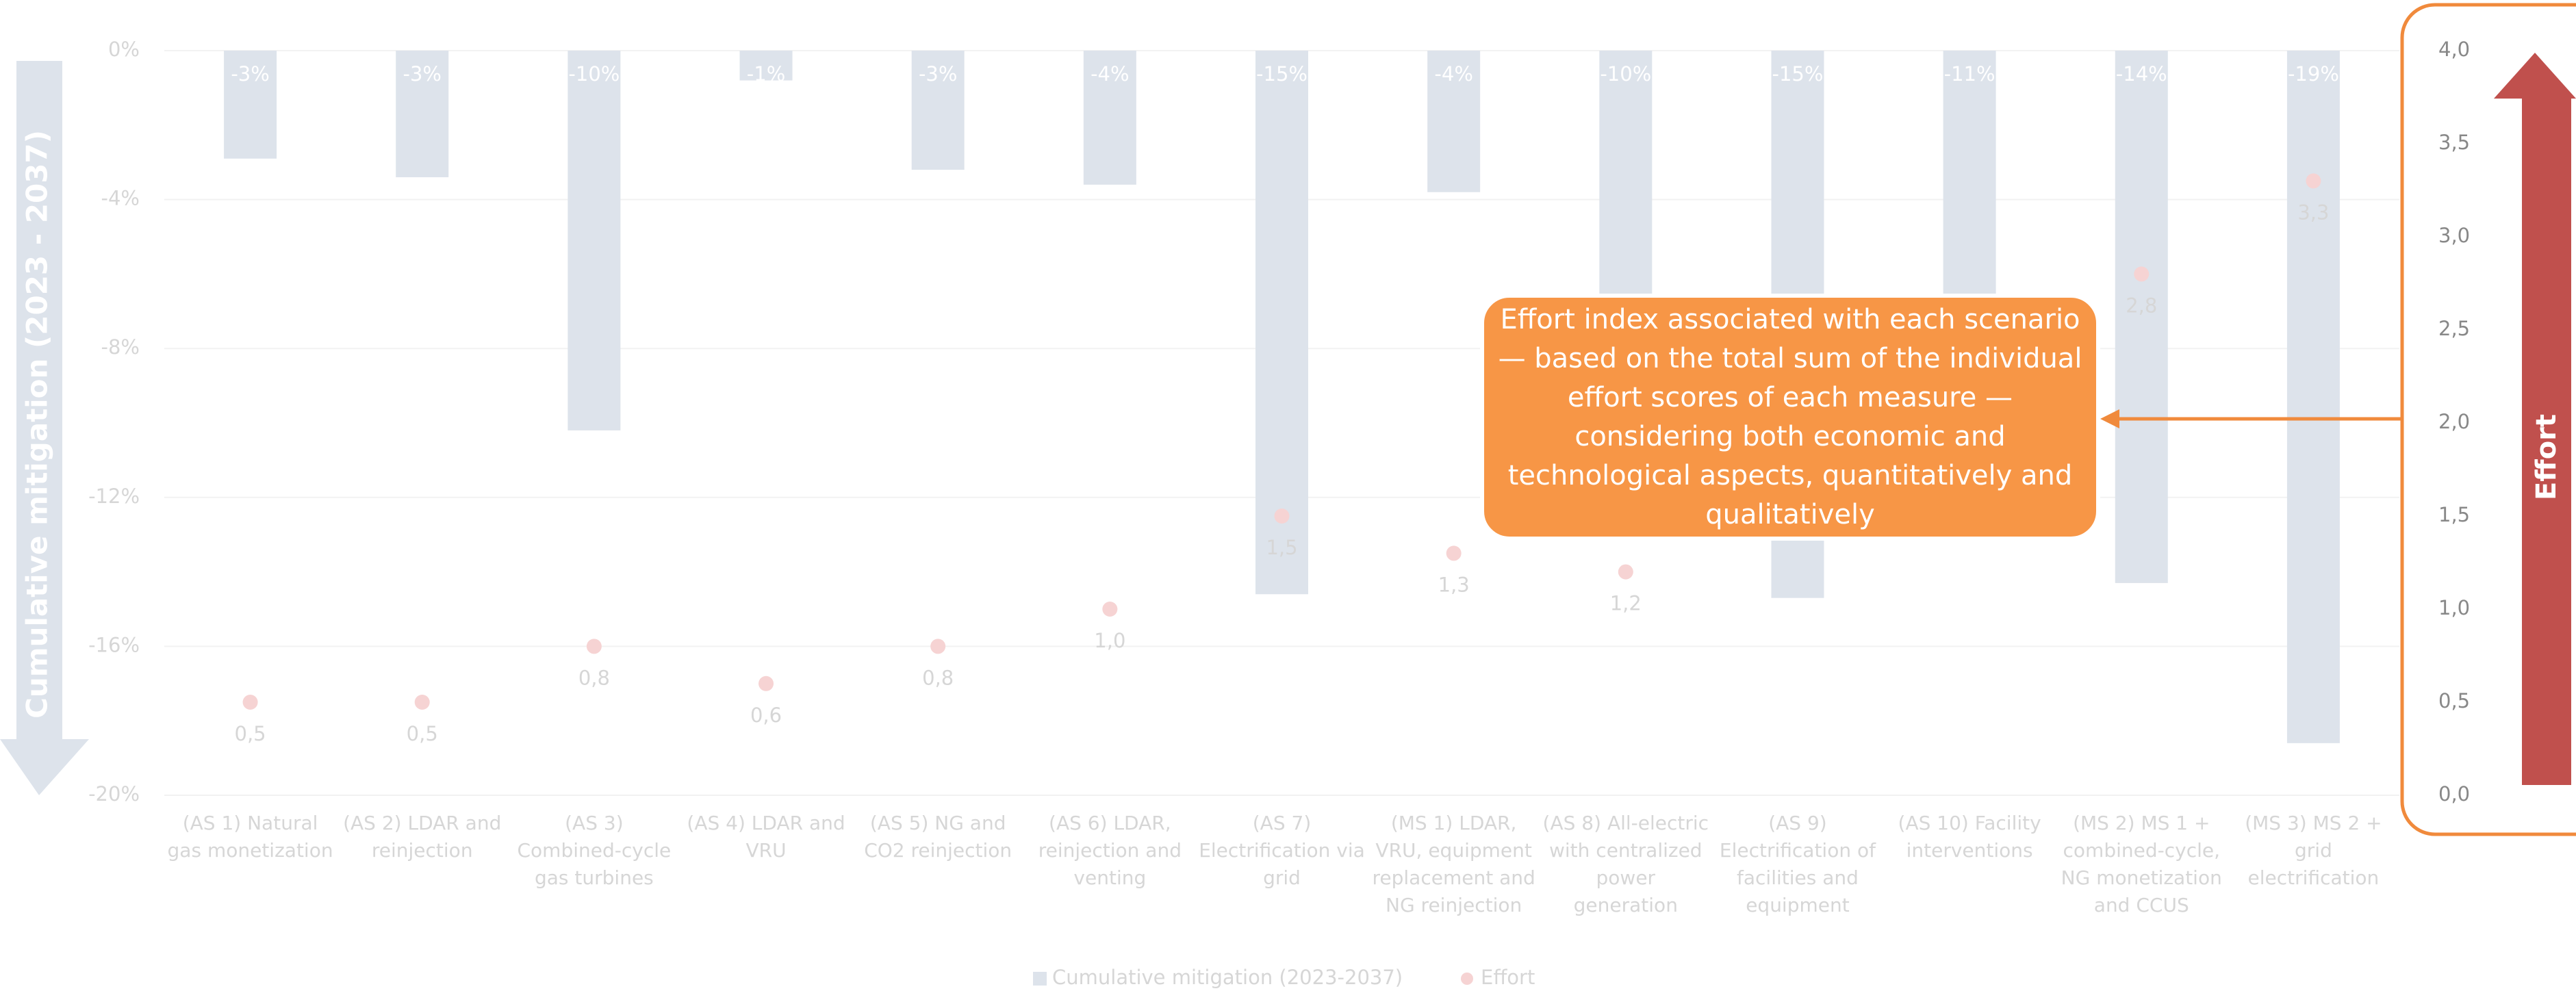 The image size is (2576, 991). I want to click on x-tick-label: (AS 1) Natural gas monetization, so click(250, 837).